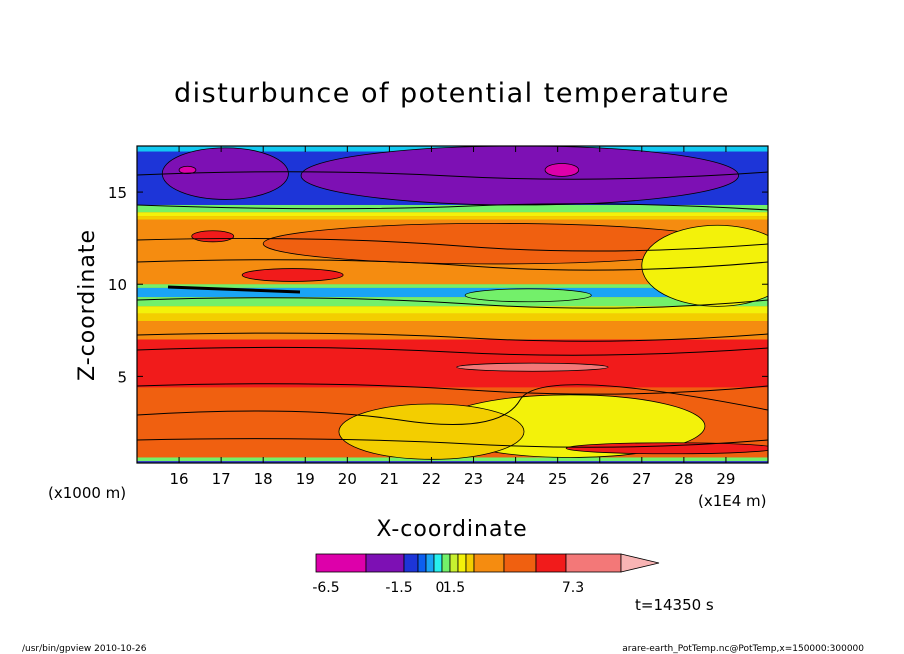 The image size is (904, 654). Describe the element at coordinates (473, 479) in the screenshot. I see `x-tick-label-23: 23` at that location.